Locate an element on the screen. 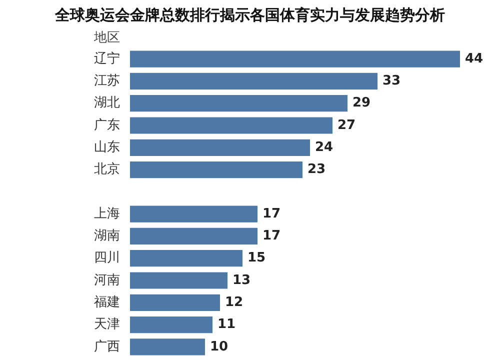 The image size is (500, 362). y-tick-label: 上海 is located at coordinates (107, 214).